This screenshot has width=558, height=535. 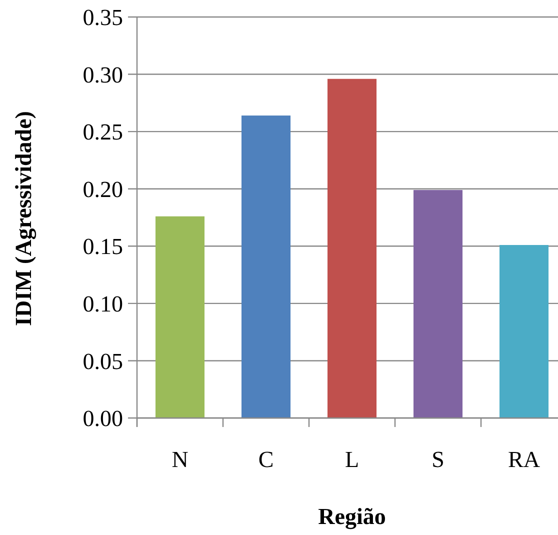 What do you see at coordinates (438, 459) in the screenshot?
I see `x-tick-label: S` at bounding box center [438, 459].